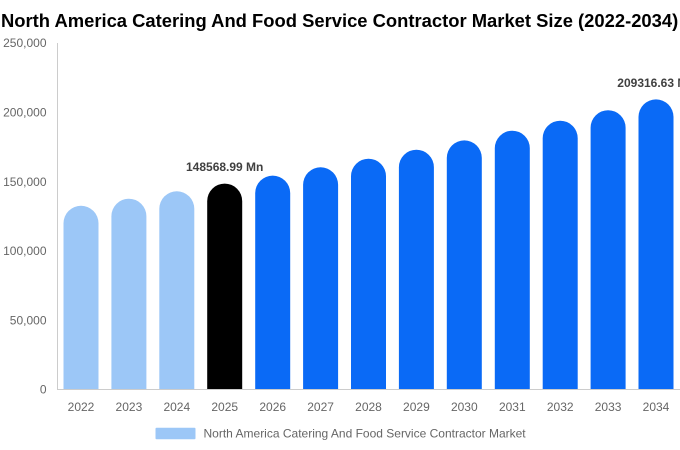 Image resolution: width=680 pixels, height=450 pixels. I want to click on svg-text: 2033, so click(608, 407).